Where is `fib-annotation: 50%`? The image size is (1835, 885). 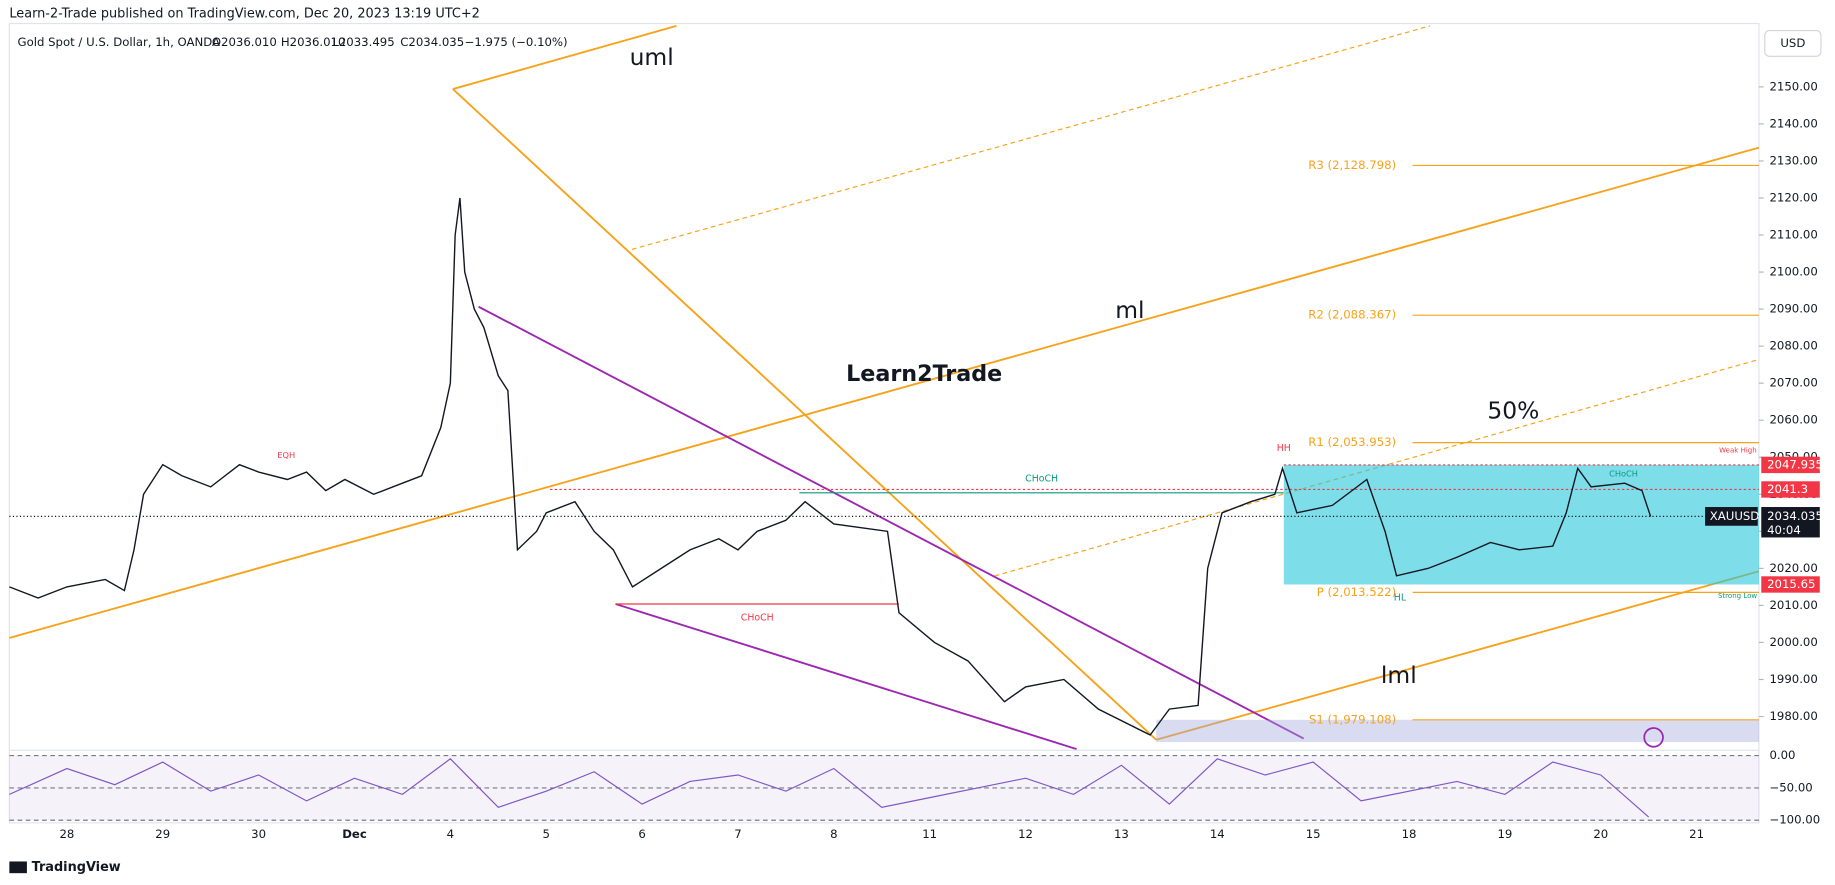
fib-annotation: 50% is located at coordinates (1513, 411).